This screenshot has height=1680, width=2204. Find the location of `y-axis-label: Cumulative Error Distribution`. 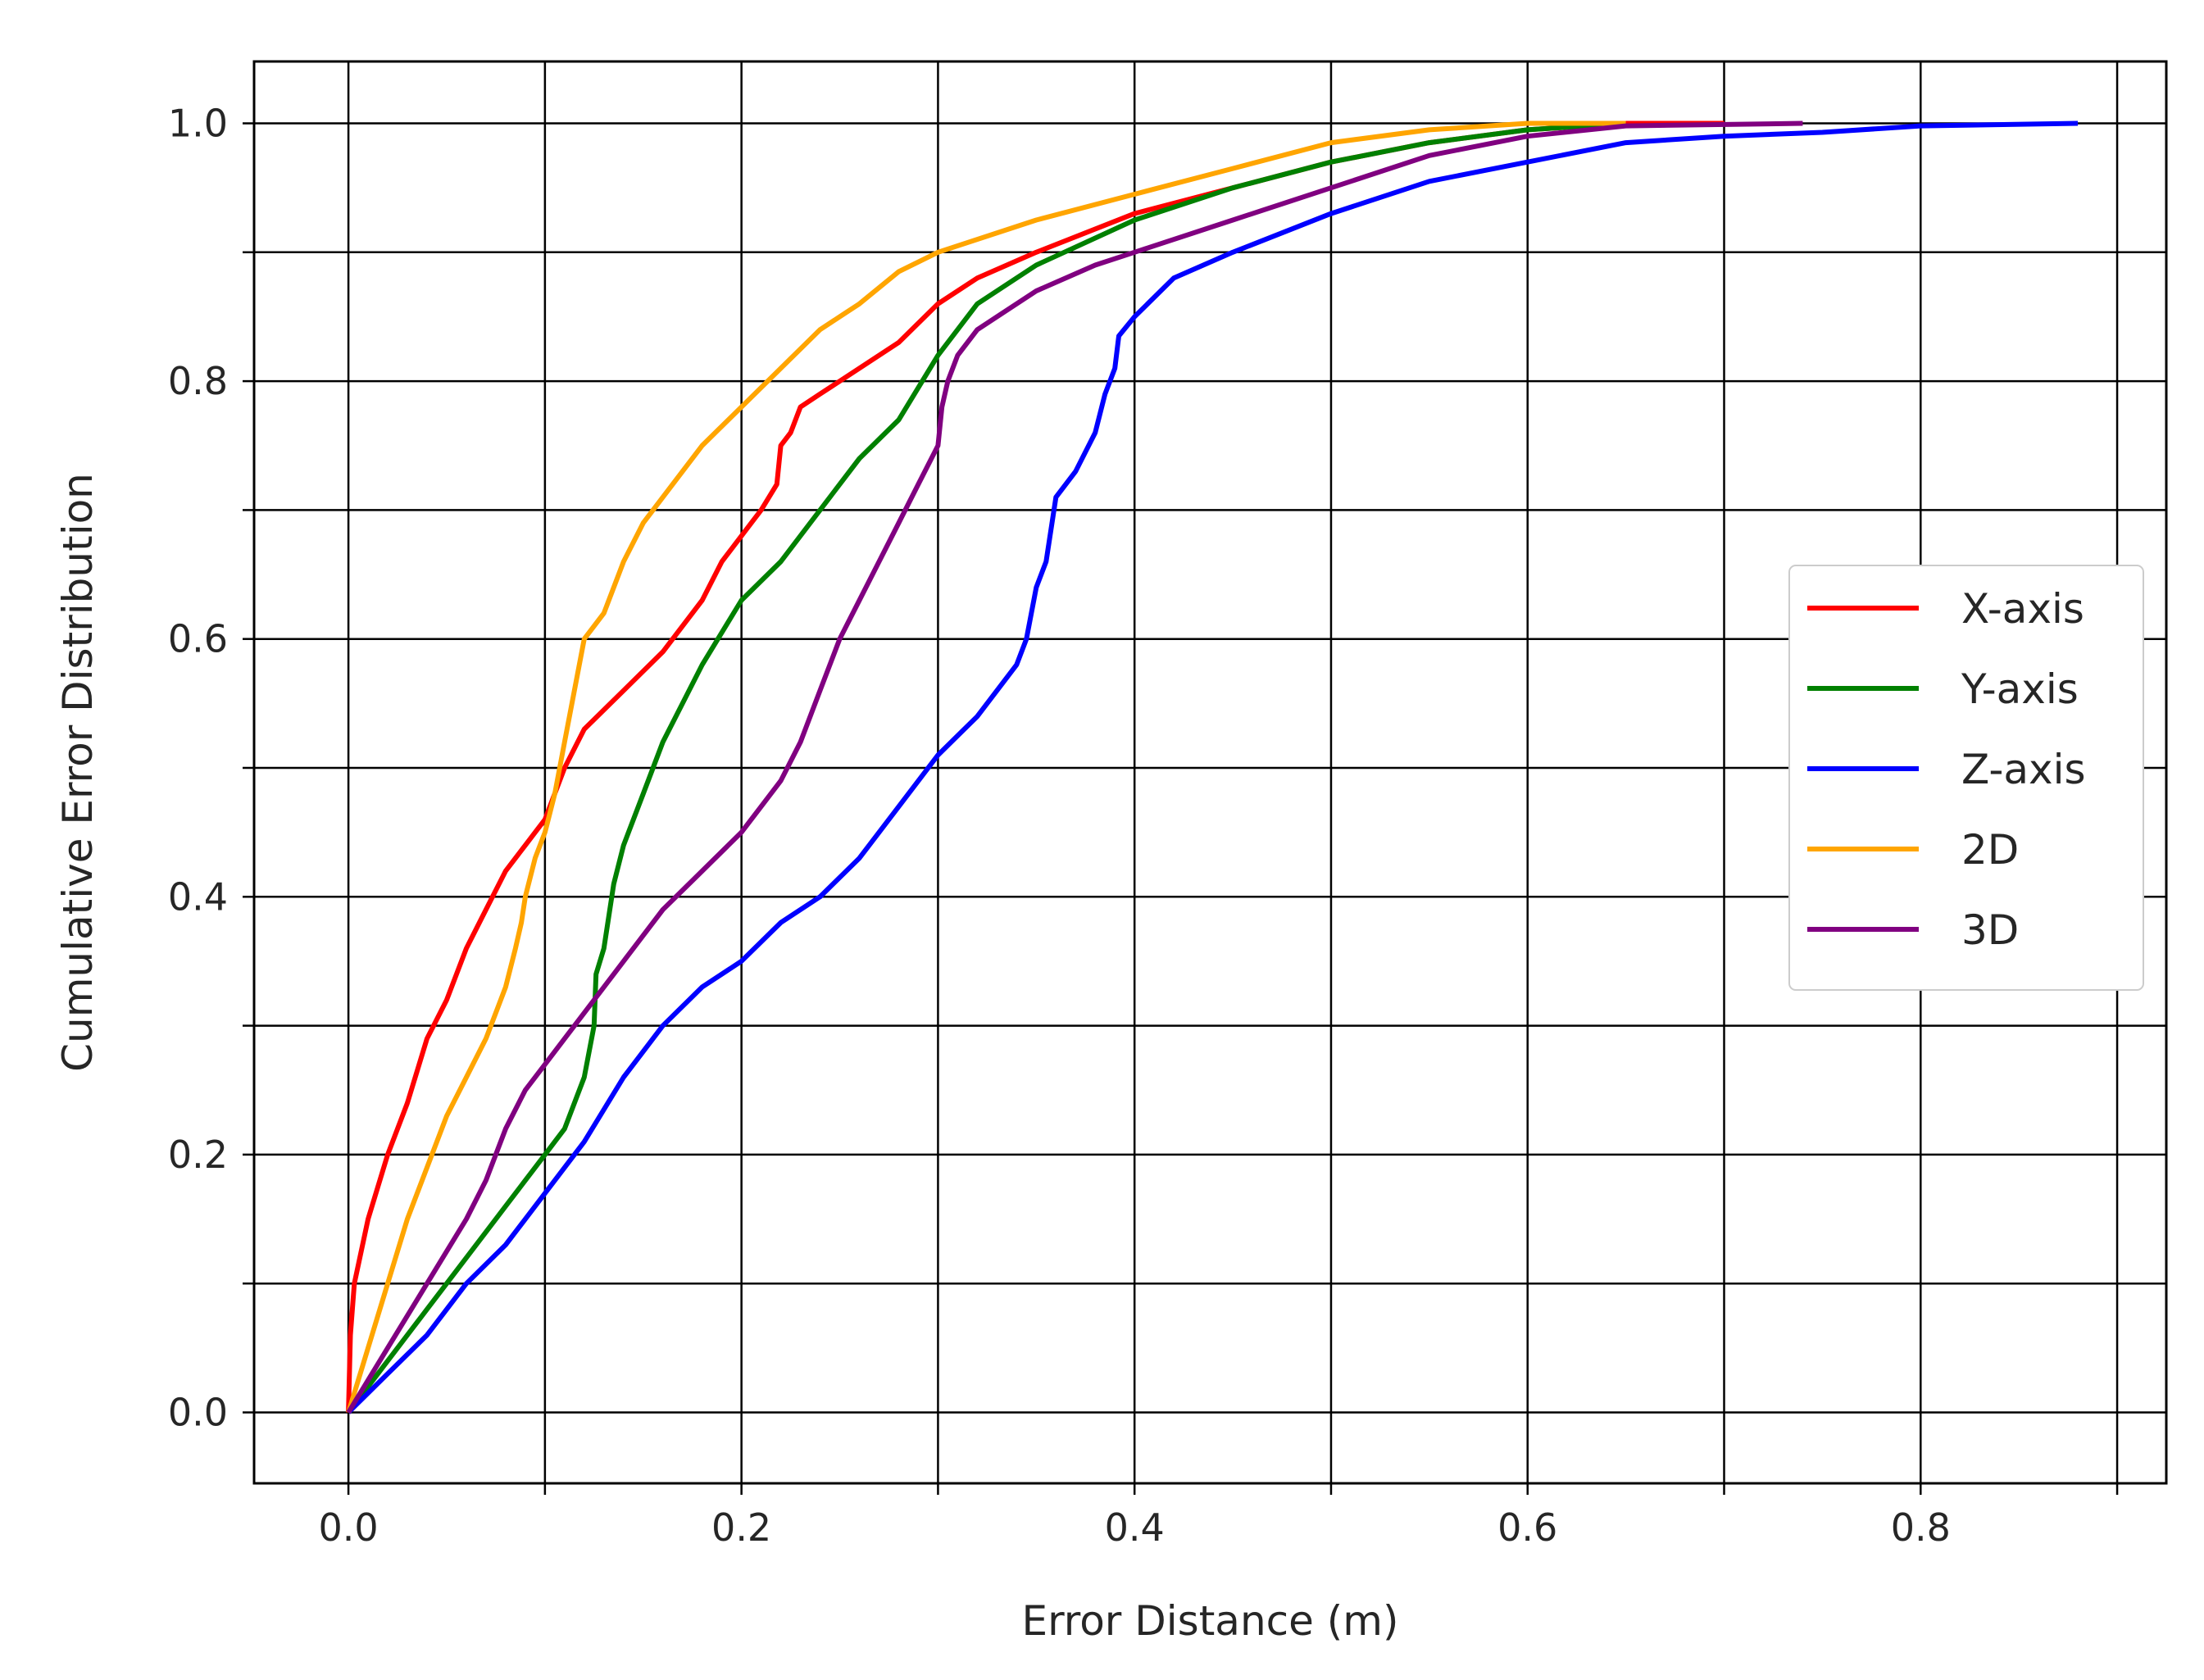

y-axis-label: Cumulative Error Distribution is located at coordinates (78, 772).